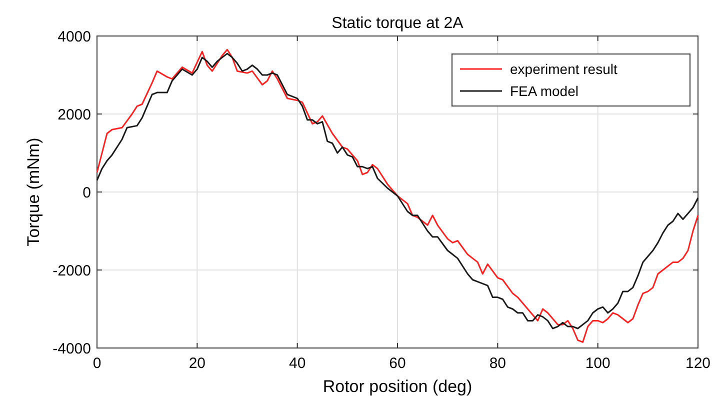  Describe the element at coordinates (397, 386) in the screenshot. I see `x-axis-title: Rotor position (deg)` at that location.